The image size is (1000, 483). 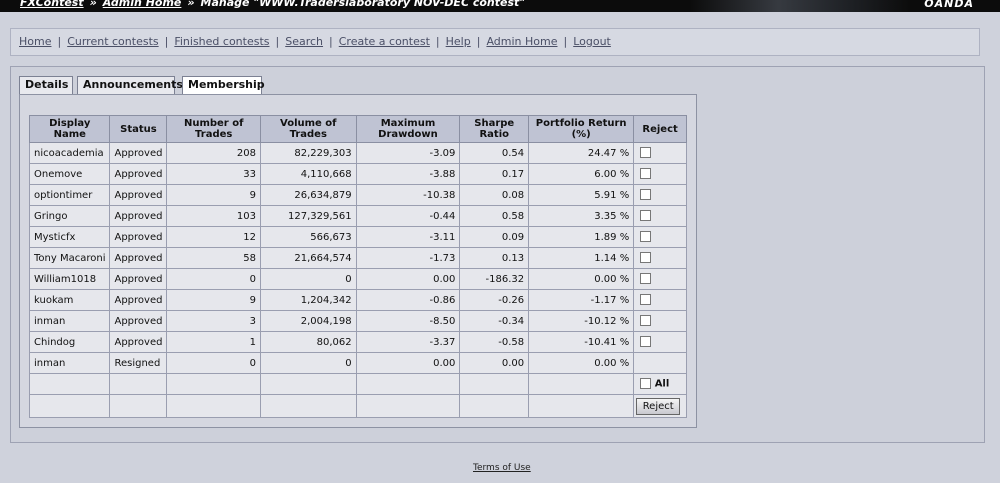 What do you see at coordinates (69, 300) in the screenshot?
I see `display-name-cell: kuokam` at bounding box center [69, 300].